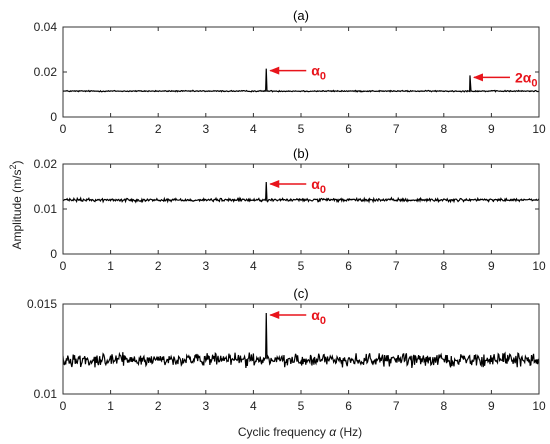  Describe the element at coordinates (300, 432) in the screenshot. I see `x-axis-label: Cyclic frequency α (Hz)` at that location.